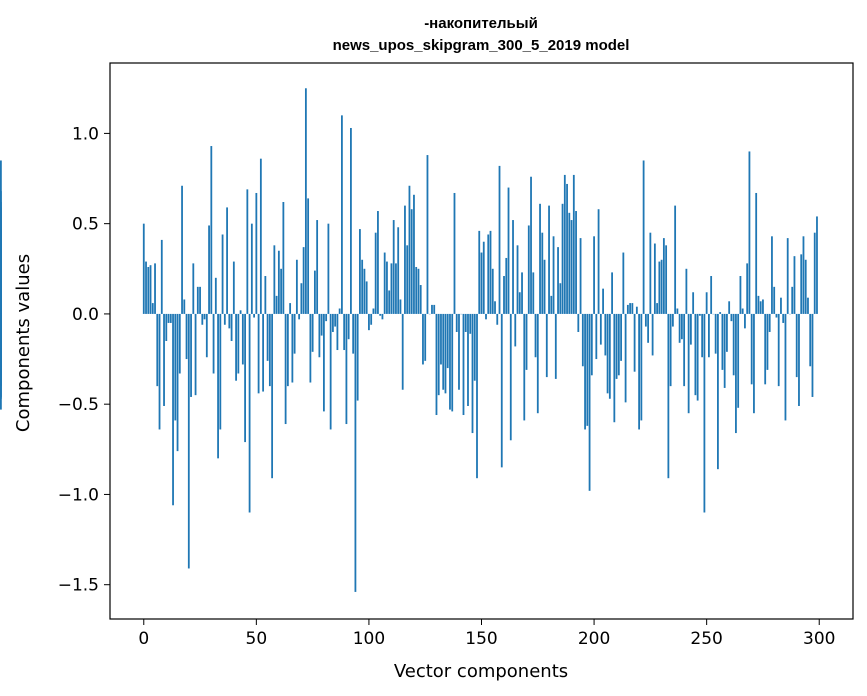  I want to click on x-axis-ticks: 0 50 100 150 200 250 300, so click(486, 634).